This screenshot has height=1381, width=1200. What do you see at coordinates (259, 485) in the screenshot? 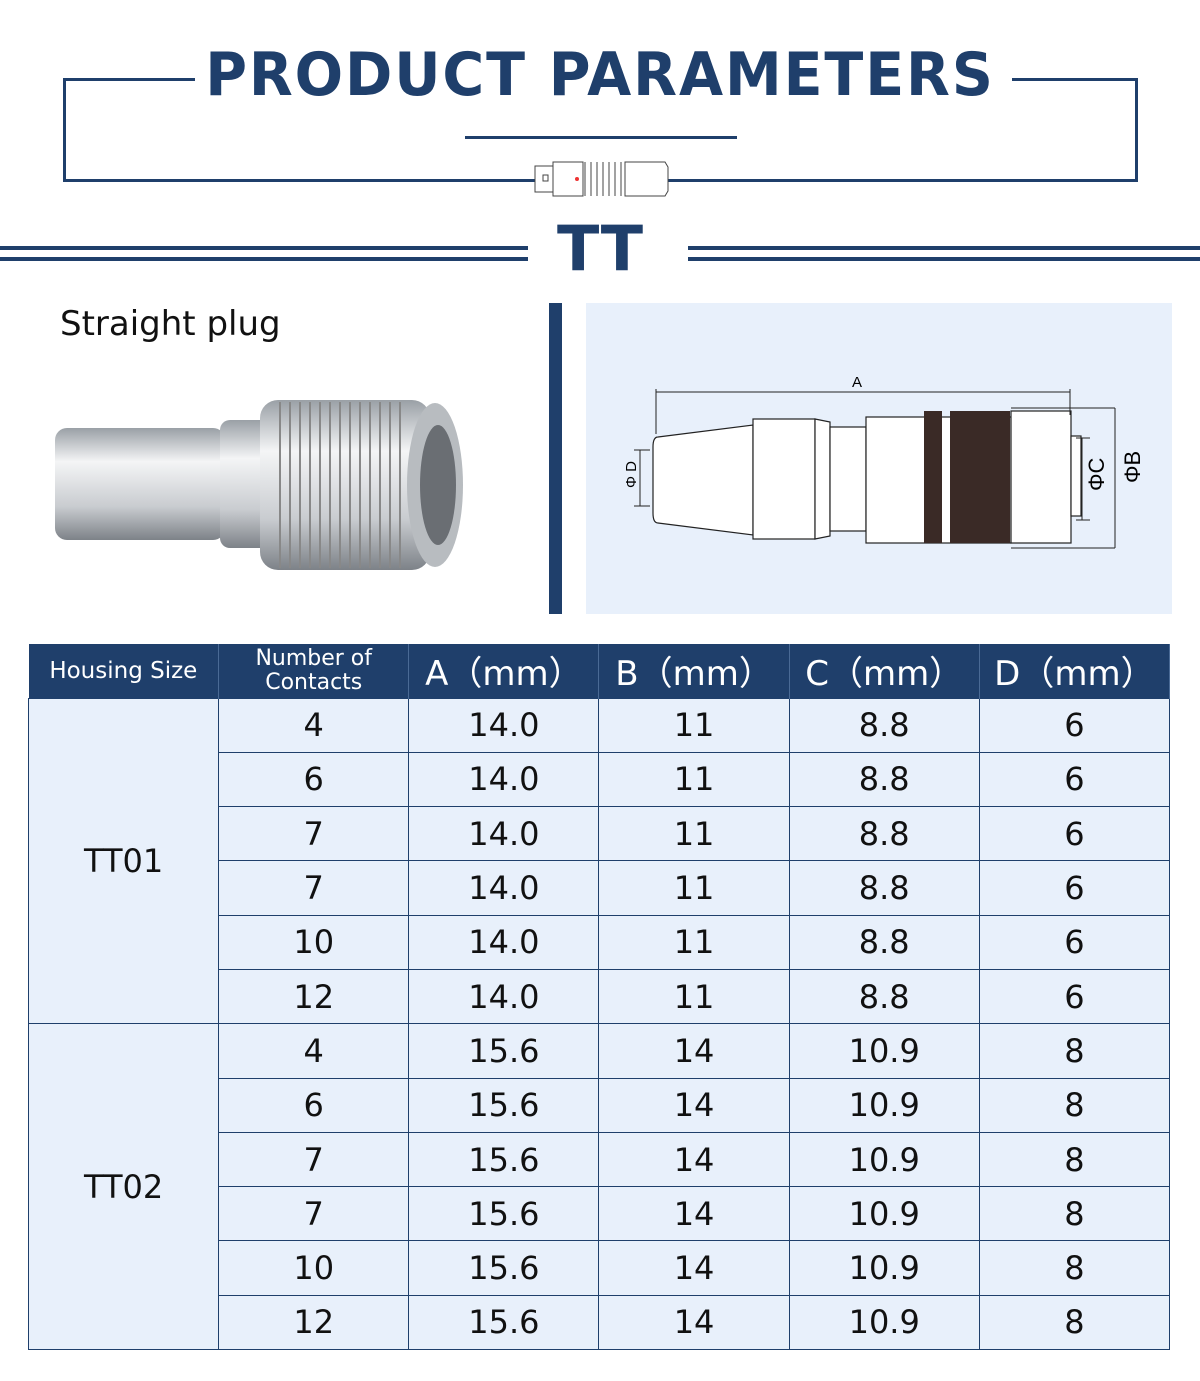
I see `product-photo` at bounding box center [259, 485].